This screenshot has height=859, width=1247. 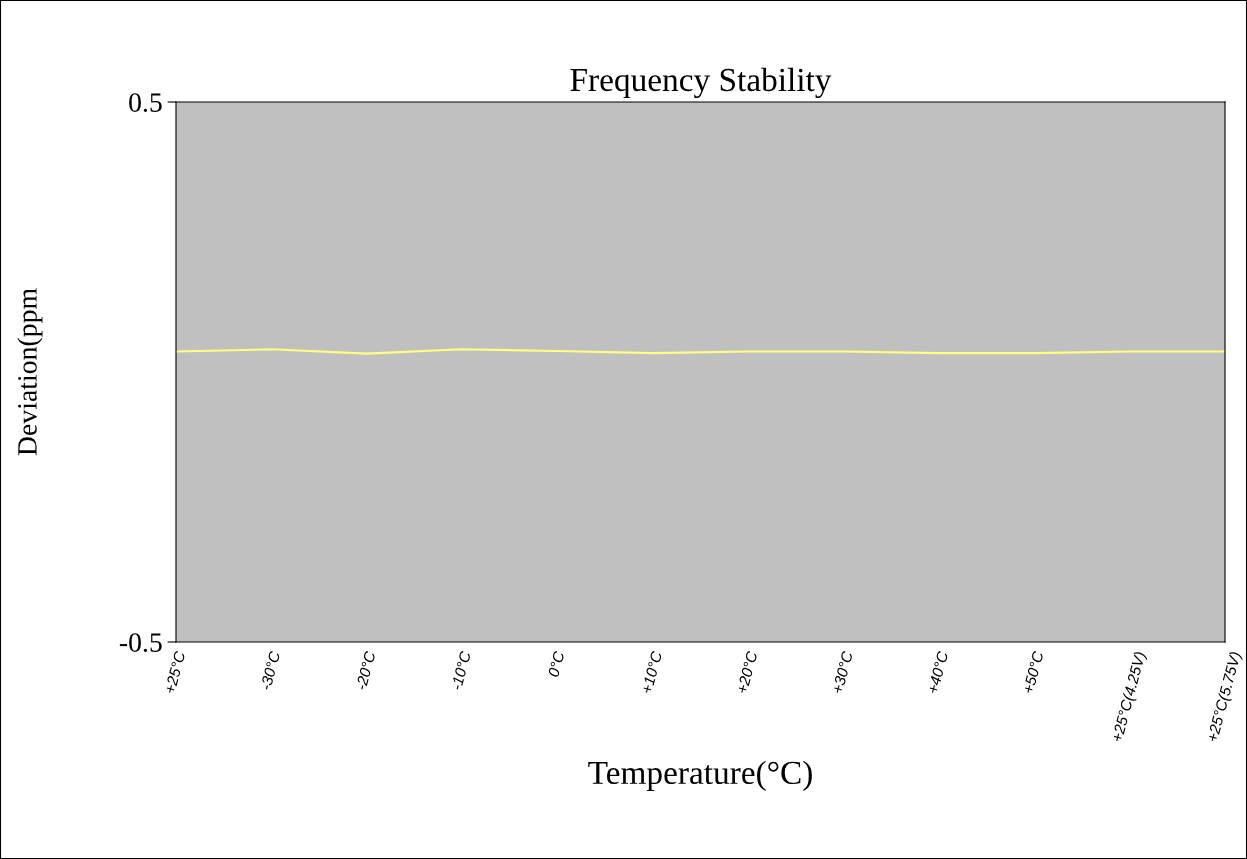 What do you see at coordinates (701, 83) in the screenshot?
I see `chart-title: Frequency Stability` at bounding box center [701, 83].